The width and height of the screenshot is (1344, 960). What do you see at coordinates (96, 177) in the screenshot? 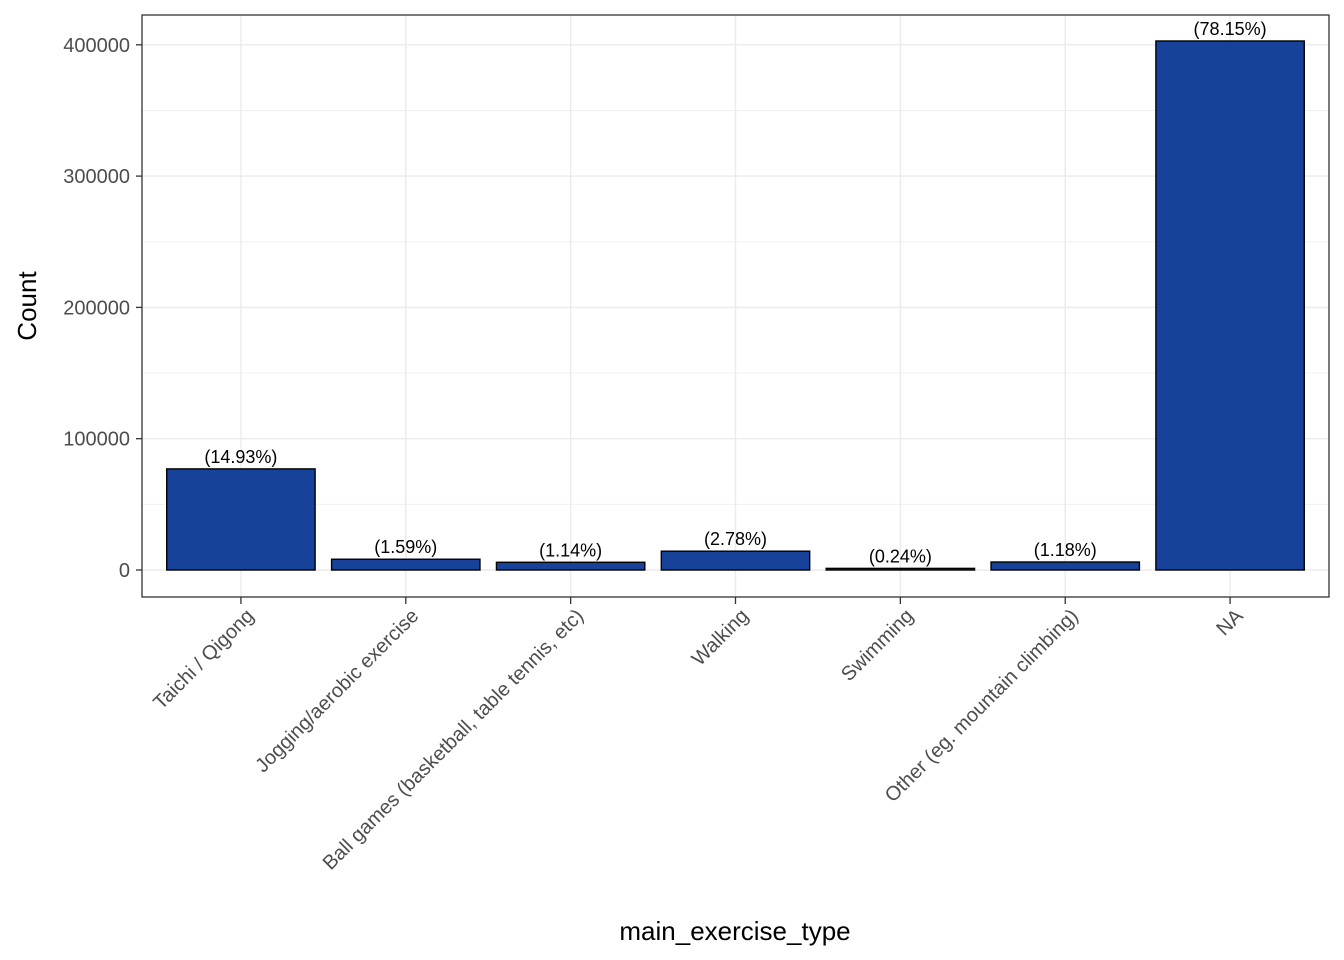
I see `y-tick-label: 300000` at bounding box center [96, 177].